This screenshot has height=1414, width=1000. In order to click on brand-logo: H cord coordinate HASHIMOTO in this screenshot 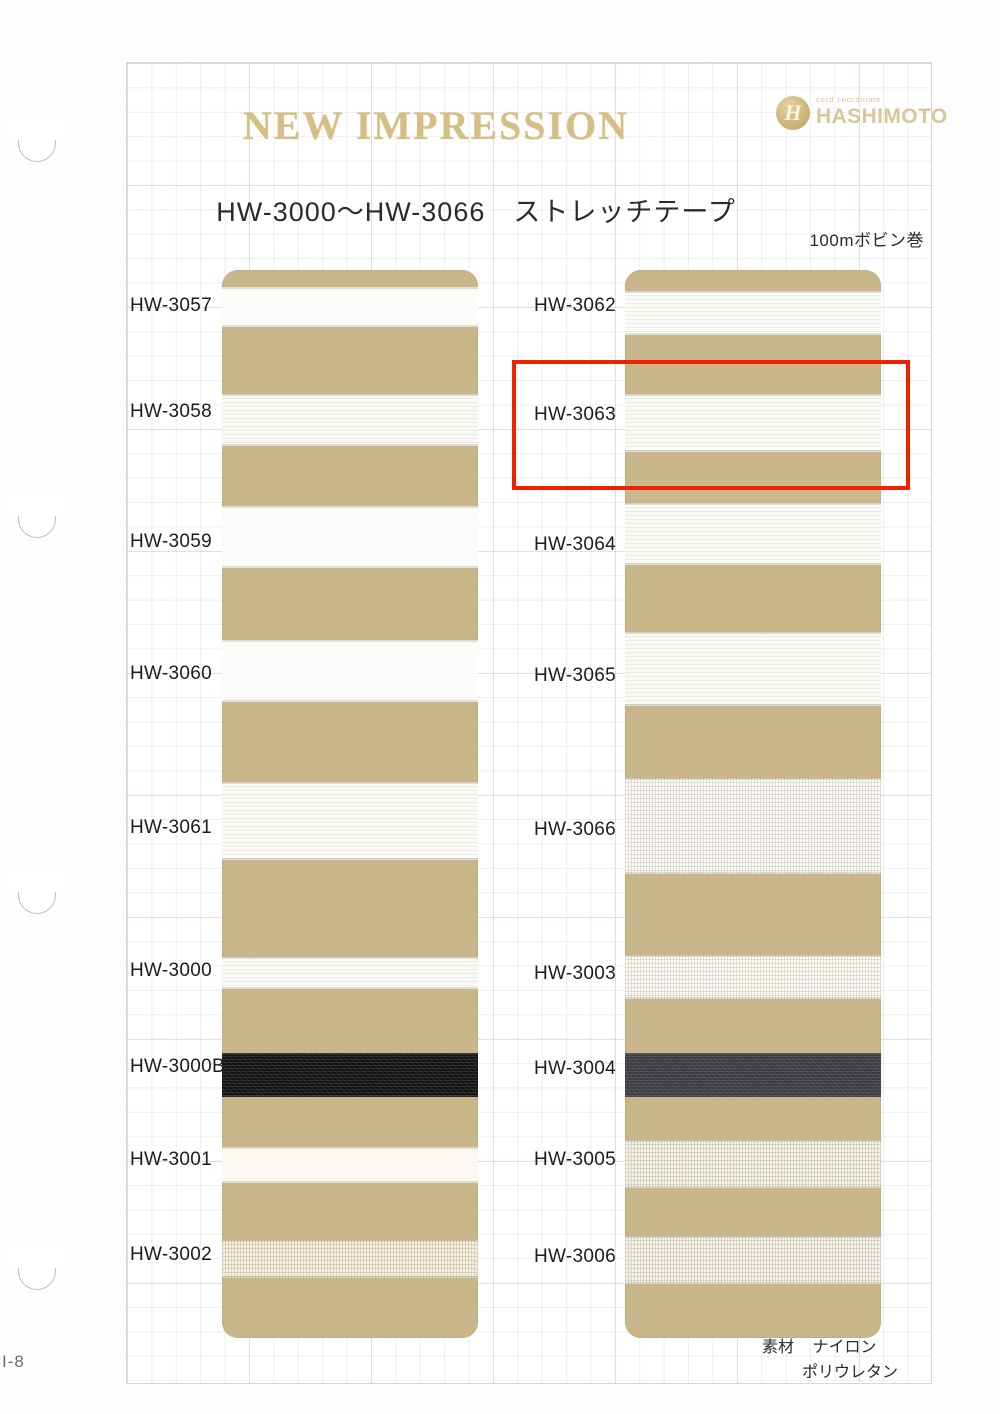, I will do `click(861, 119)`.